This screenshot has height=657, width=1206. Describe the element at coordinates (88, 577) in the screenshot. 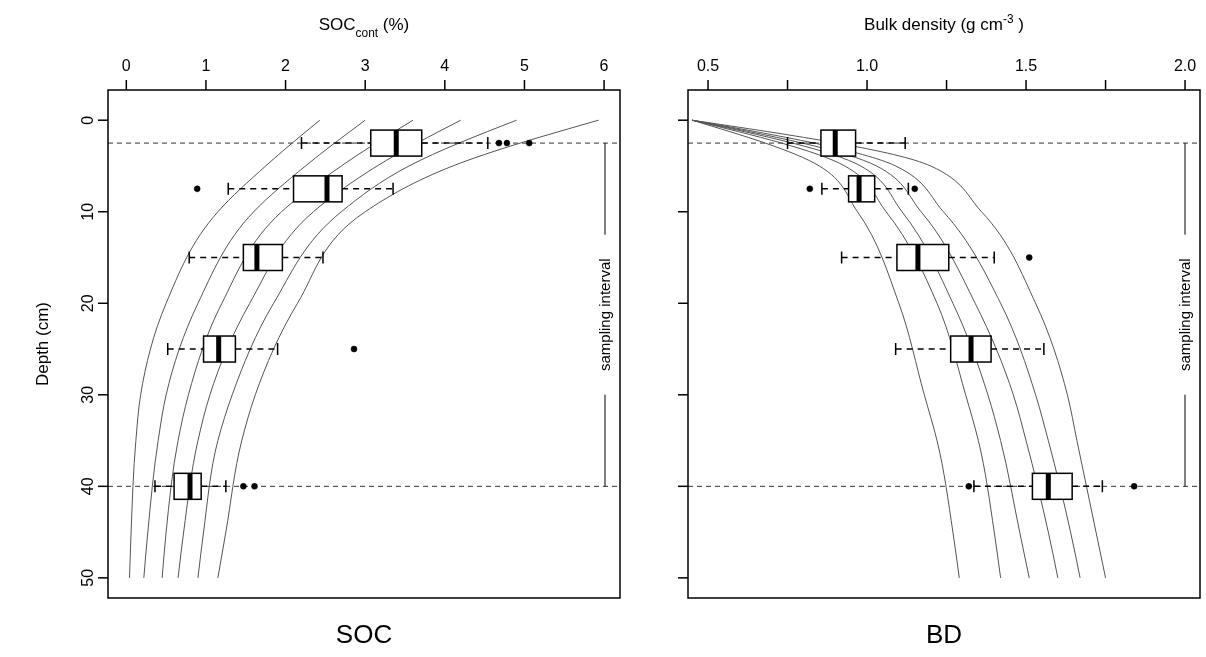

I see `y-tick-label: 50` at that location.